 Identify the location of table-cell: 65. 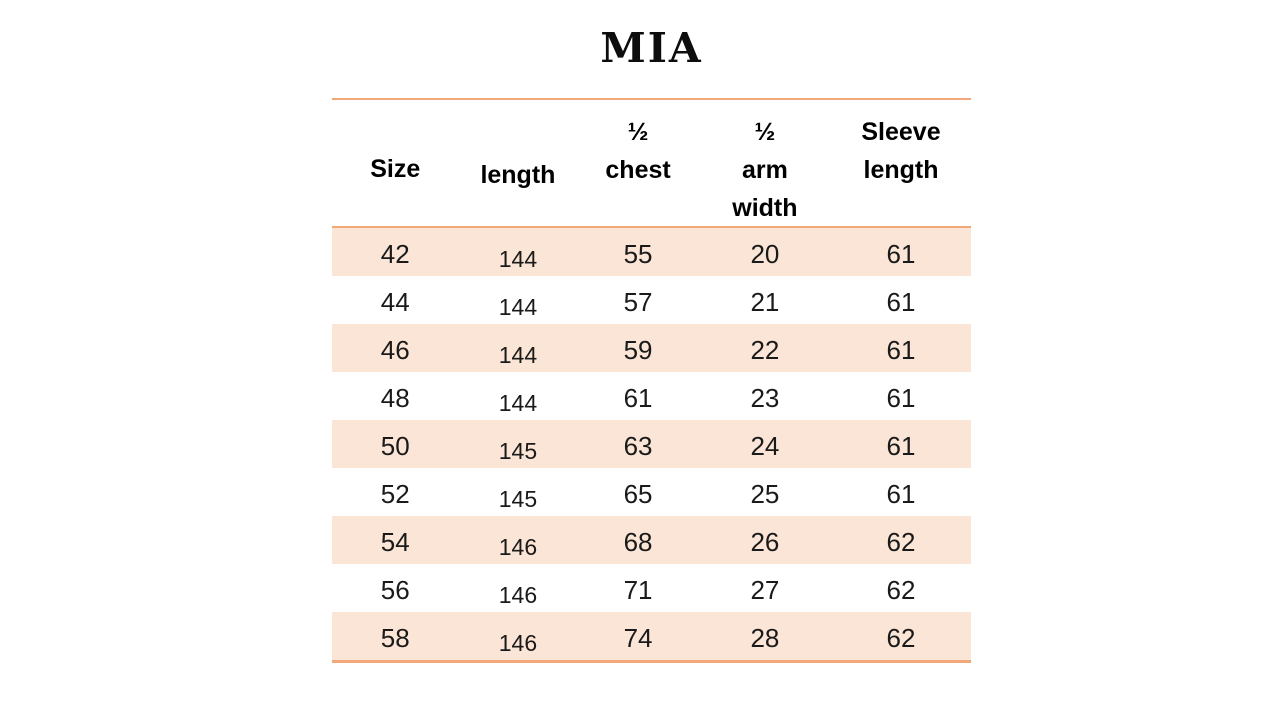
(638, 494).